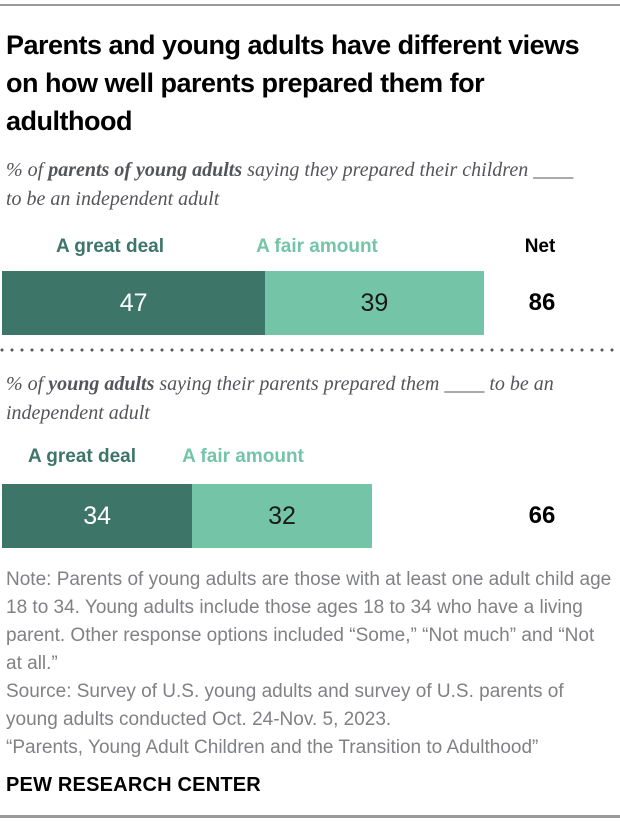 The height and width of the screenshot is (822, 620). Describe the element at coordinates (310, 816) in the screenshot. I see `bottom-rule` at that location.